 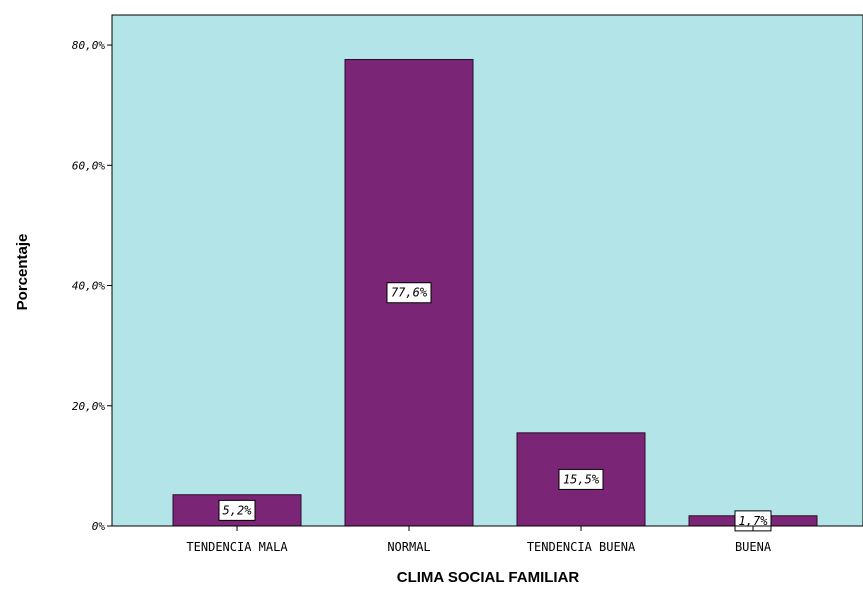 I want to click on y-axis-title: Porcentaje, so click(x=22, y=272).